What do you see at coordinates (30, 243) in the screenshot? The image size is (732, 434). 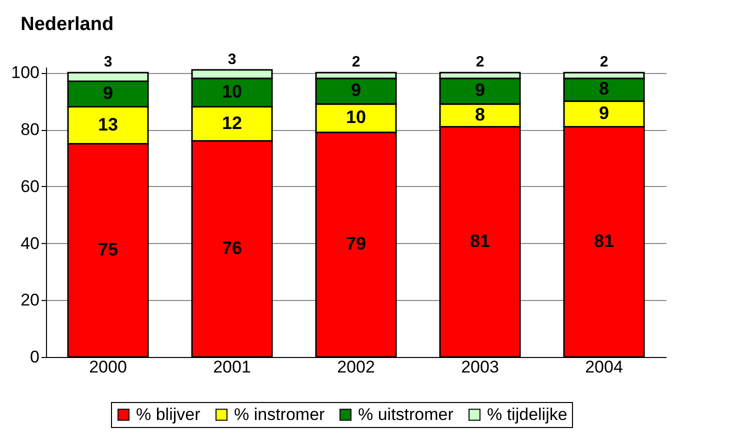 I see `y-tick-label: 40` at bounding box center [30, 243].